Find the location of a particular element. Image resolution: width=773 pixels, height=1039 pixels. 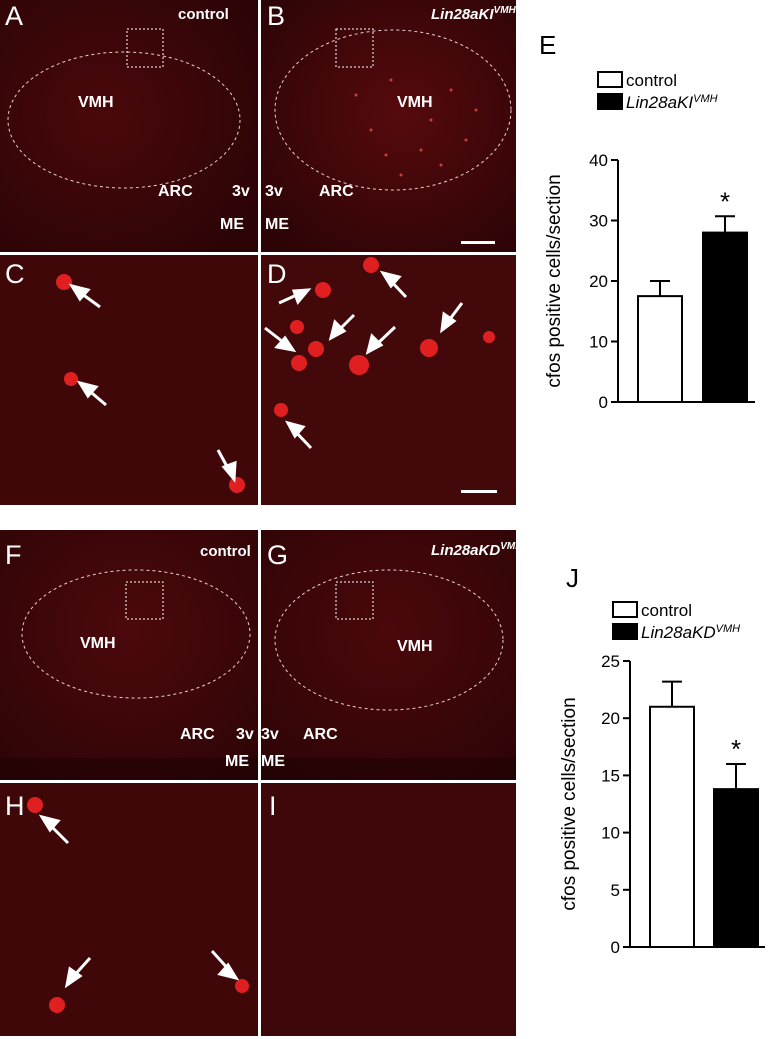

region-vmh-b: VMH is located at coordinates (415, 102).